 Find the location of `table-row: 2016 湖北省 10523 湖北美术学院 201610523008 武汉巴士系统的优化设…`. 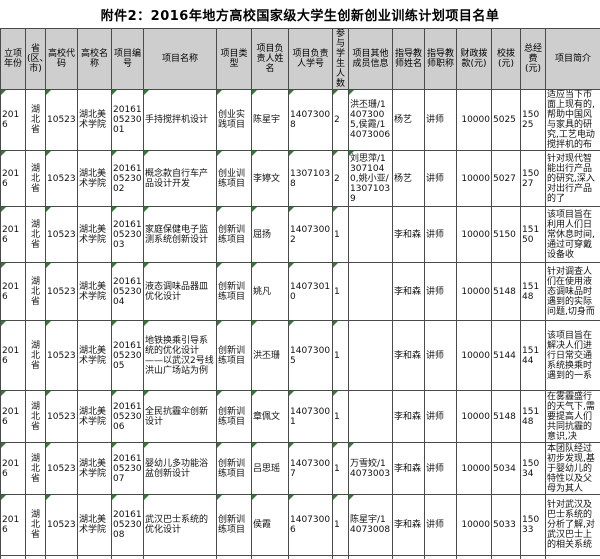

table-row: 2016 湖北省 10523 湖北美术学院 201610523008 武汉巴士系统的优化设… is located at coordinates (300, 525).